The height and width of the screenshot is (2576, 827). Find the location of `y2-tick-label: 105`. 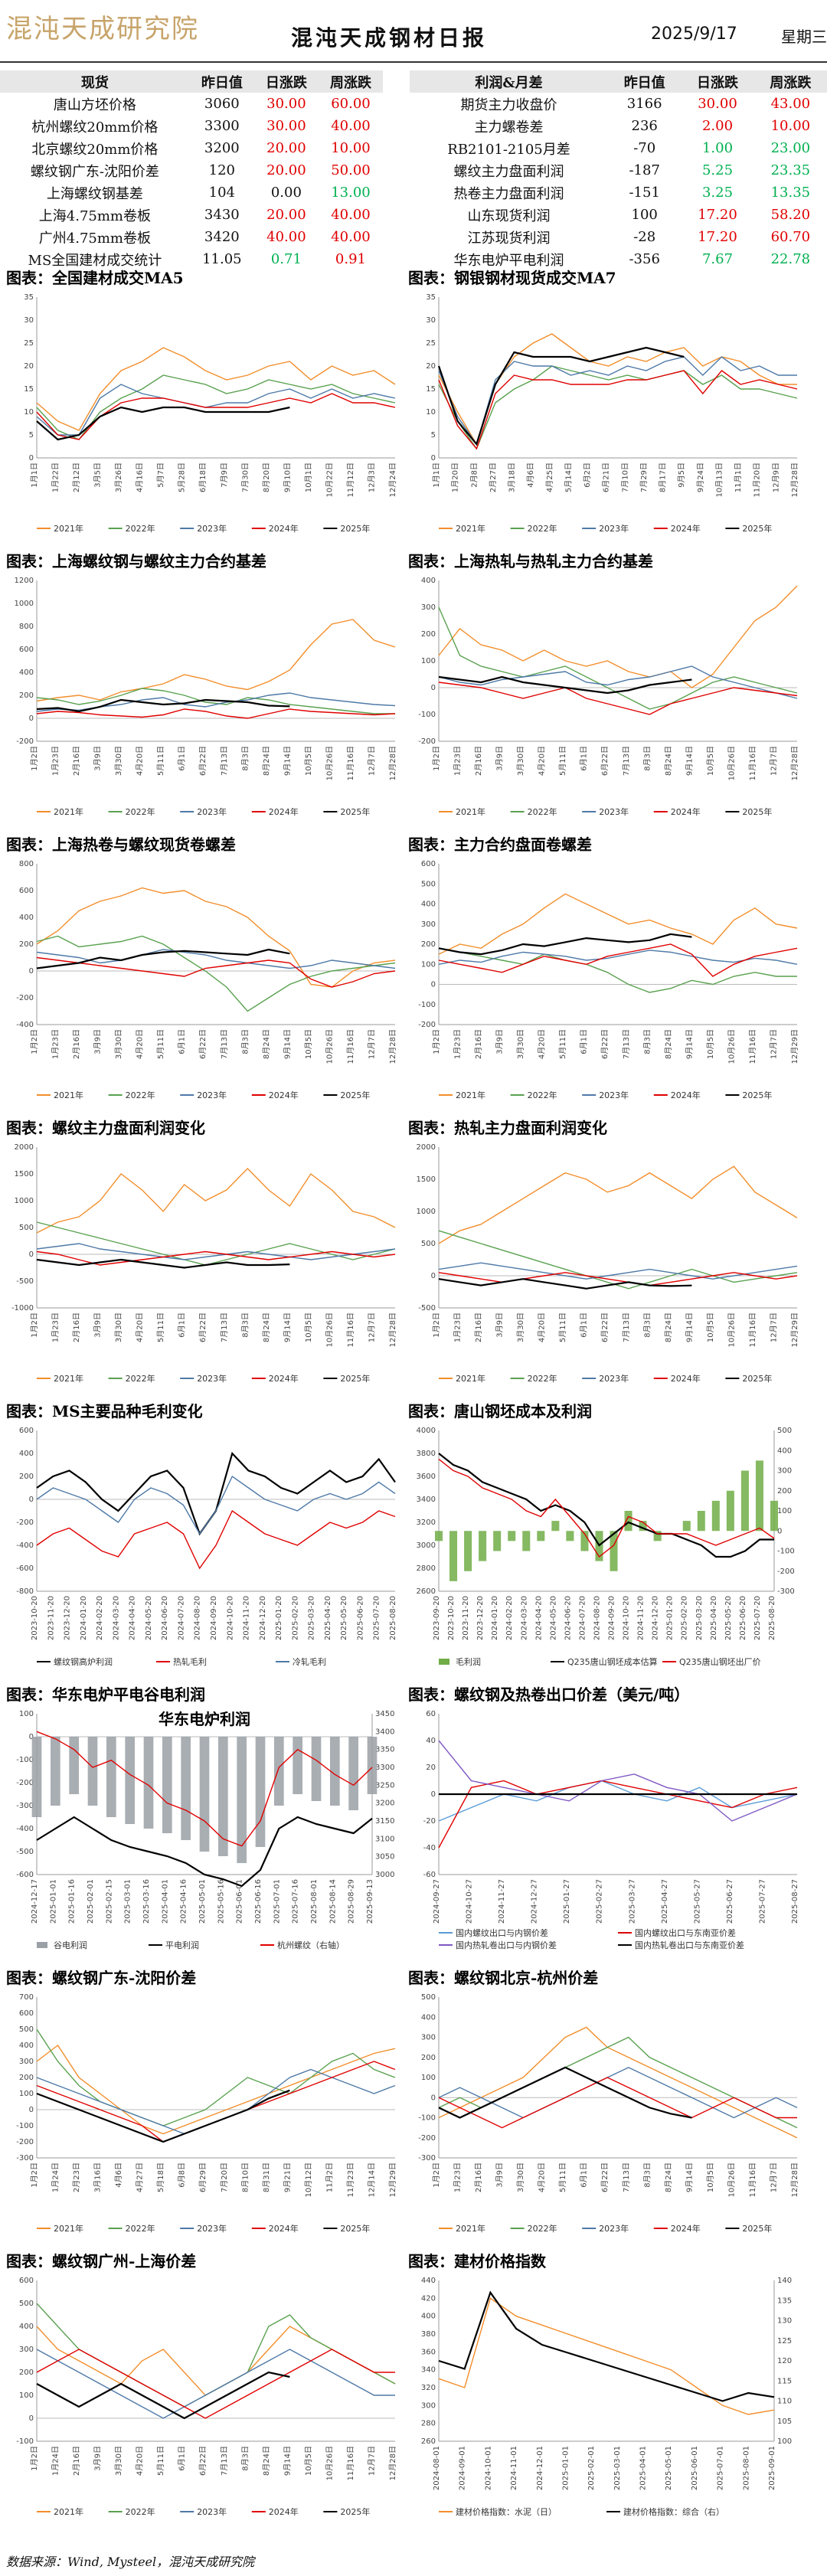

y2-tick-label: 105 is located at coordinates (784, 2421).